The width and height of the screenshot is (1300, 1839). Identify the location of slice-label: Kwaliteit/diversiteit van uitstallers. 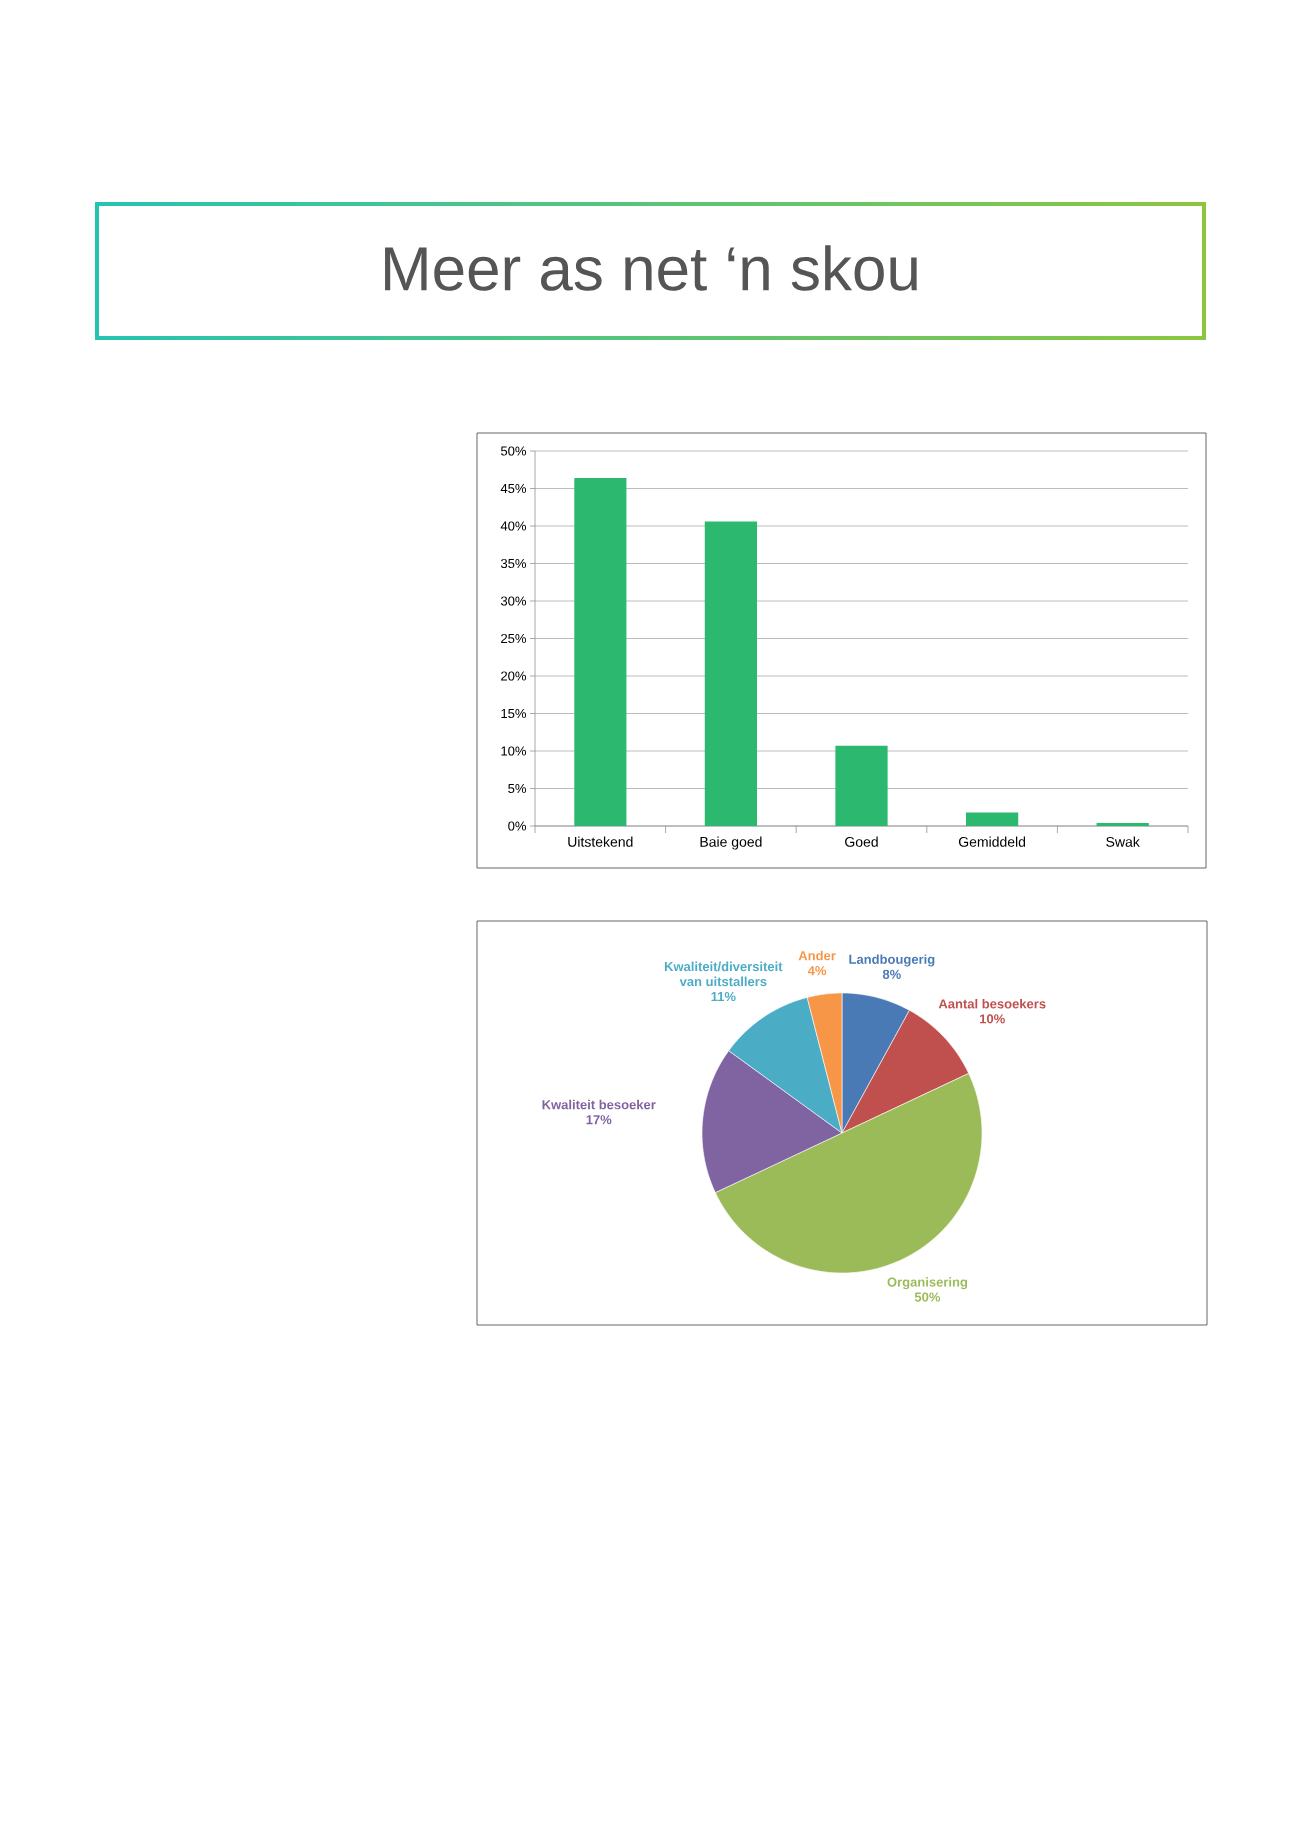
(723, 974).